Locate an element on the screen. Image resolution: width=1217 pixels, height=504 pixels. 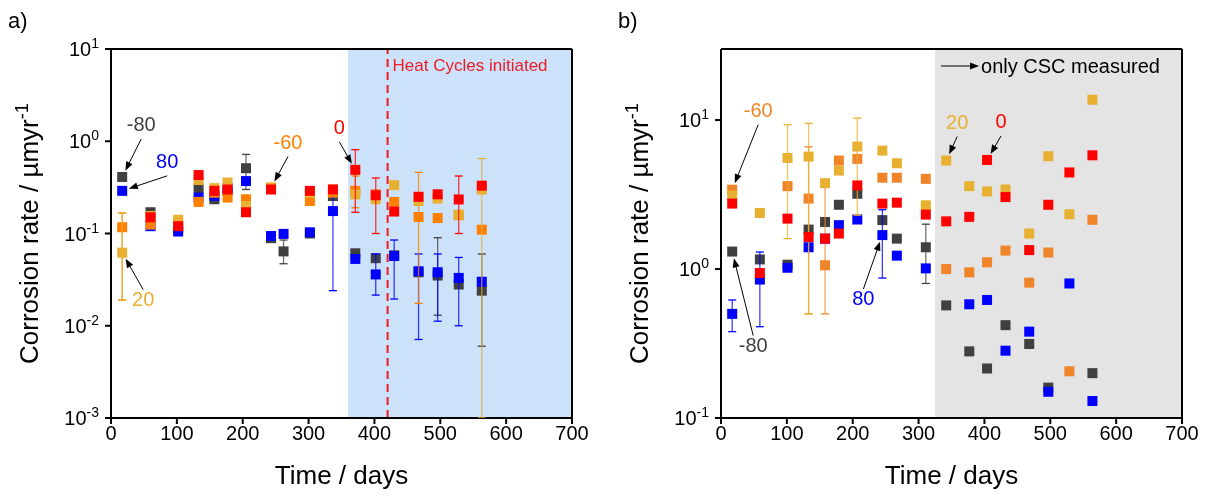
chart-title: a) is located at coordinates (18, 21).